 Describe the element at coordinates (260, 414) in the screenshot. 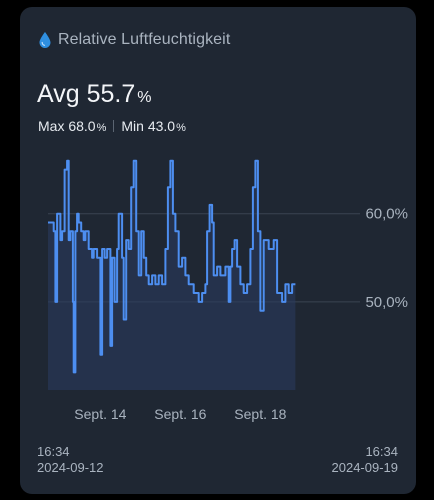

I see `x-tick-label: Sept. 18` at that location.